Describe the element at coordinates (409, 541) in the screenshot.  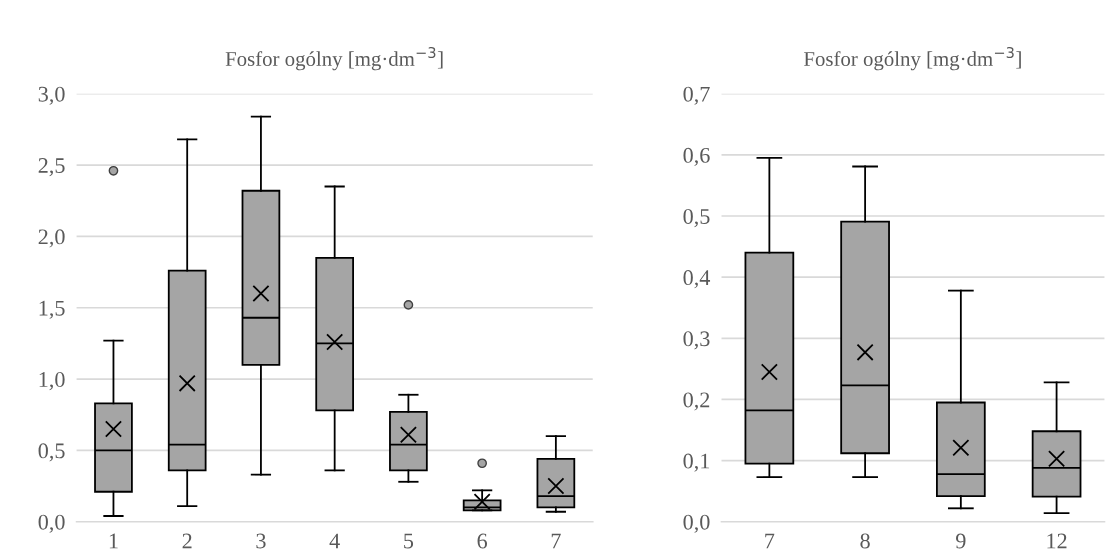
I see `x-tick-label: 5` at that location.